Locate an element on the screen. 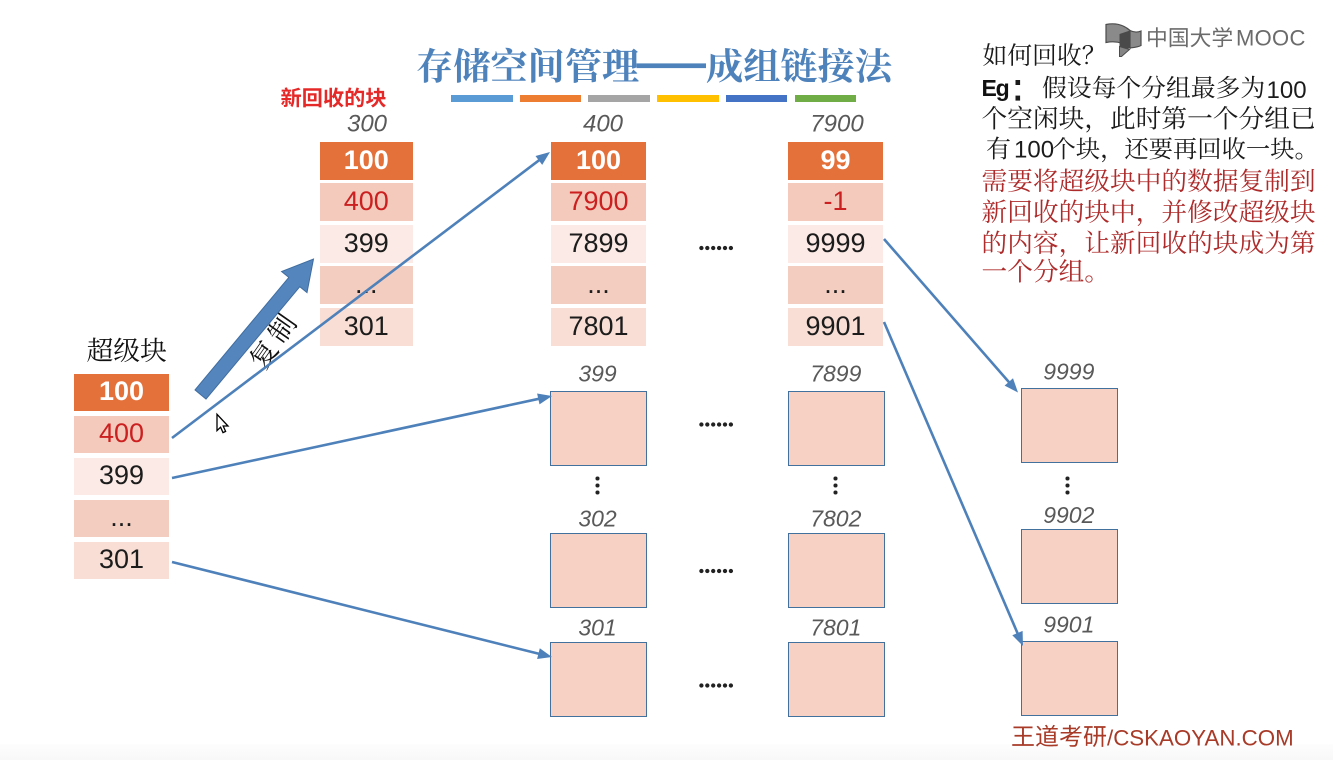 Image resolution: width=1333 pixels, height=760 pixels. svg-text: 301 is located at coordinates (597, 628).